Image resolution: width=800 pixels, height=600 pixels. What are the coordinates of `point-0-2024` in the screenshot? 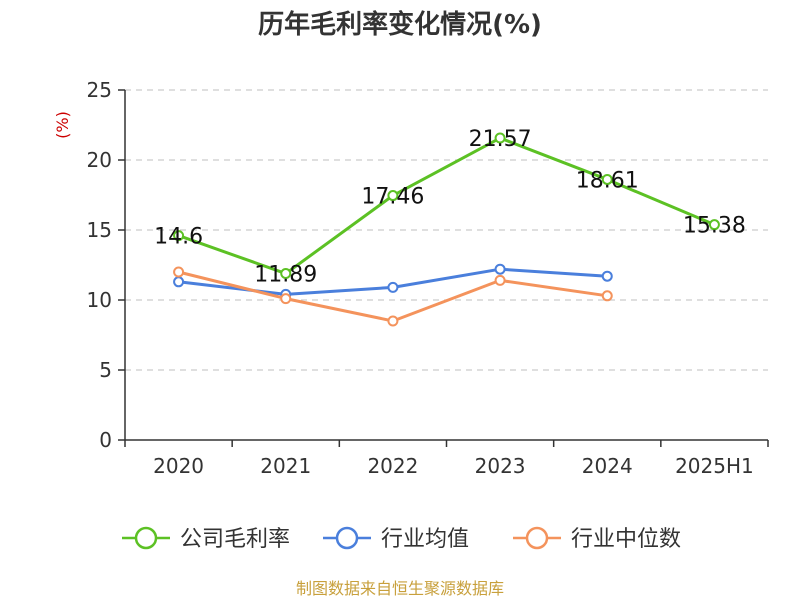 It's located at (607, 179).